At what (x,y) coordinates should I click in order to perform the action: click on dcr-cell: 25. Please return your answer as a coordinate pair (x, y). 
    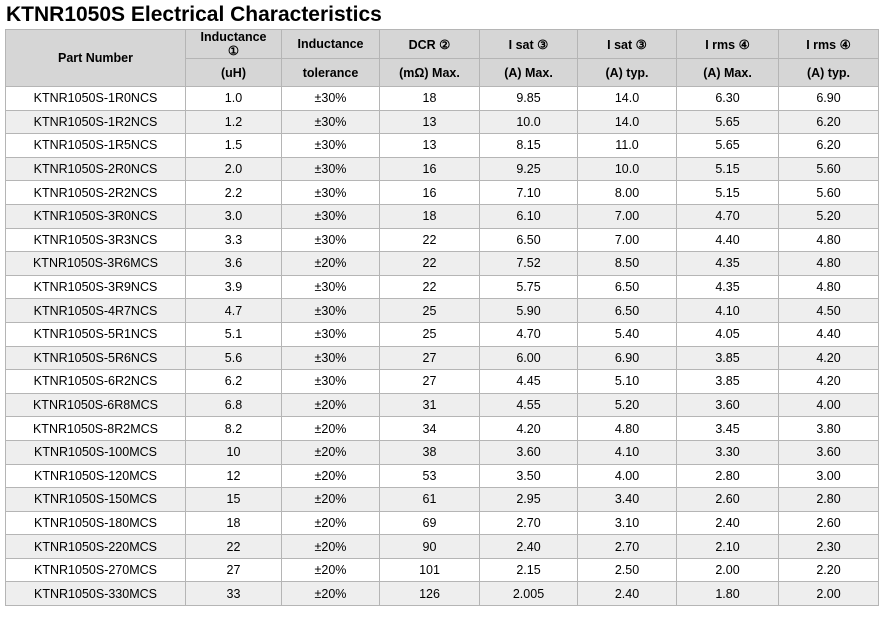
    Looking at the image, I should click on (429, 310).